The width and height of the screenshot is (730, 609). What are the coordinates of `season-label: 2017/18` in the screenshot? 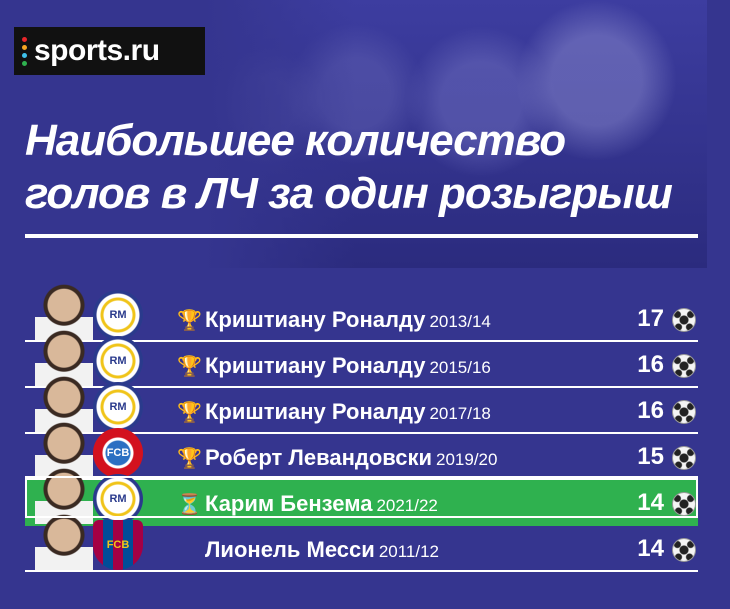 It's located at (460, 413).